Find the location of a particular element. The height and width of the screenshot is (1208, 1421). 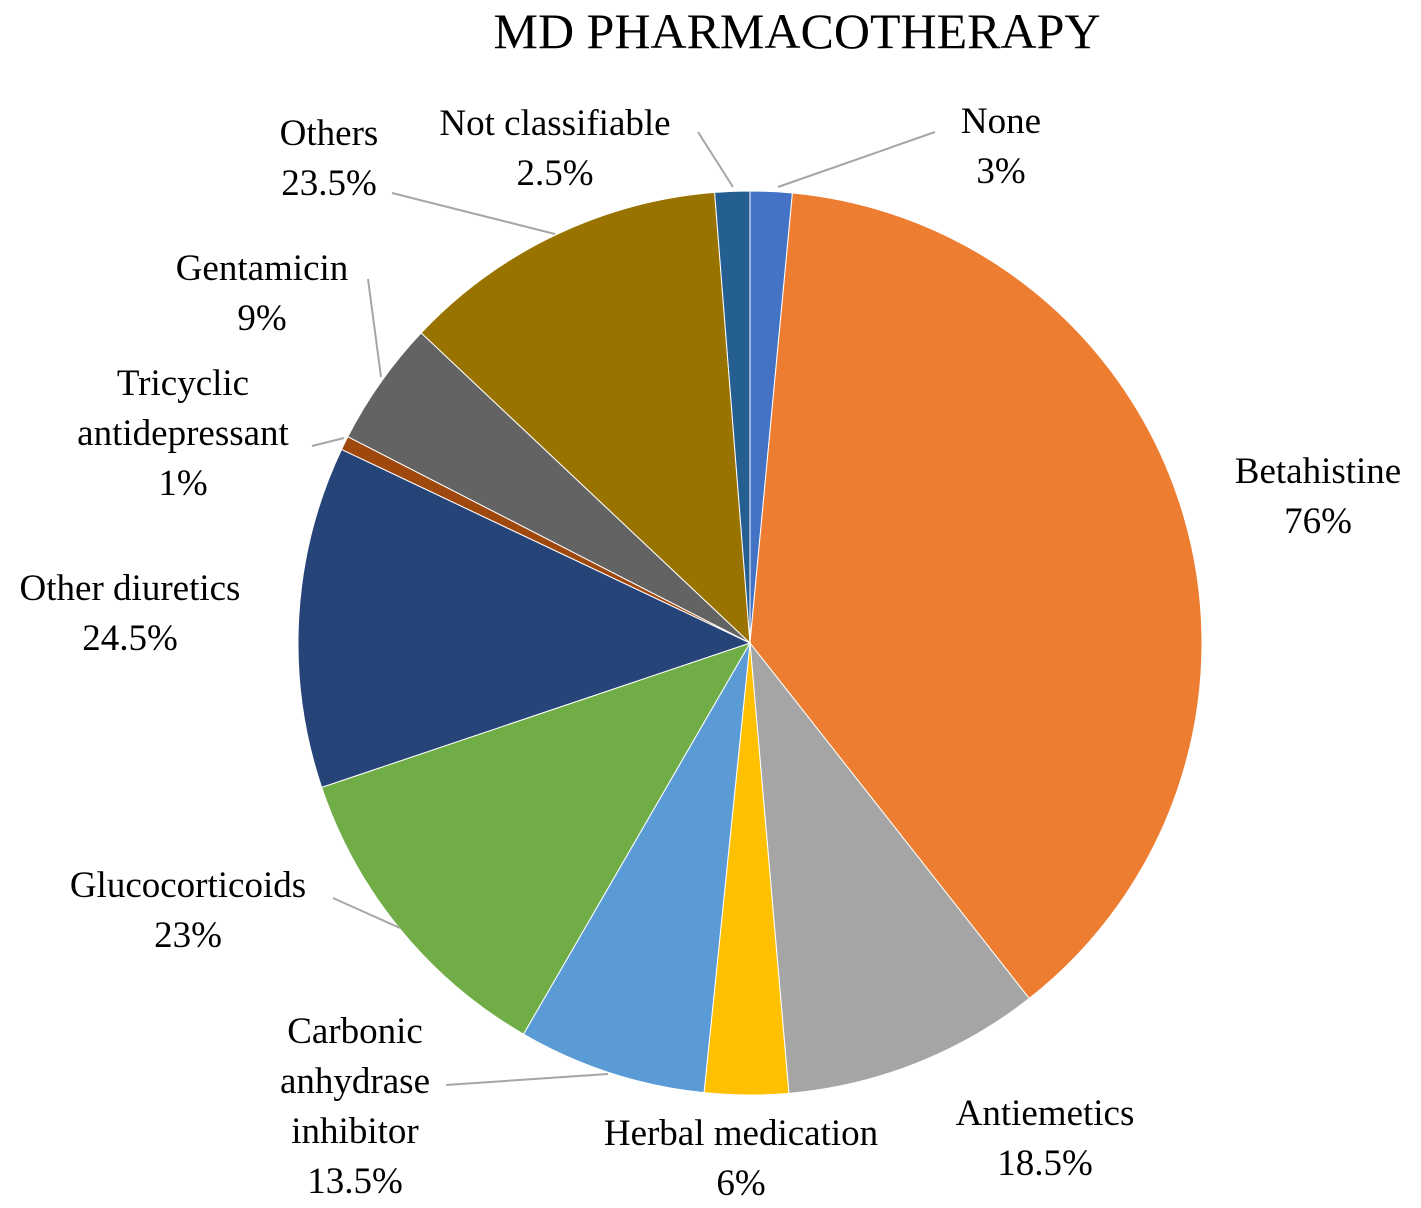

slice-percent-carbonic-anhydrase-inhibitor: 13.5% is located at coordinates (355, 1181).